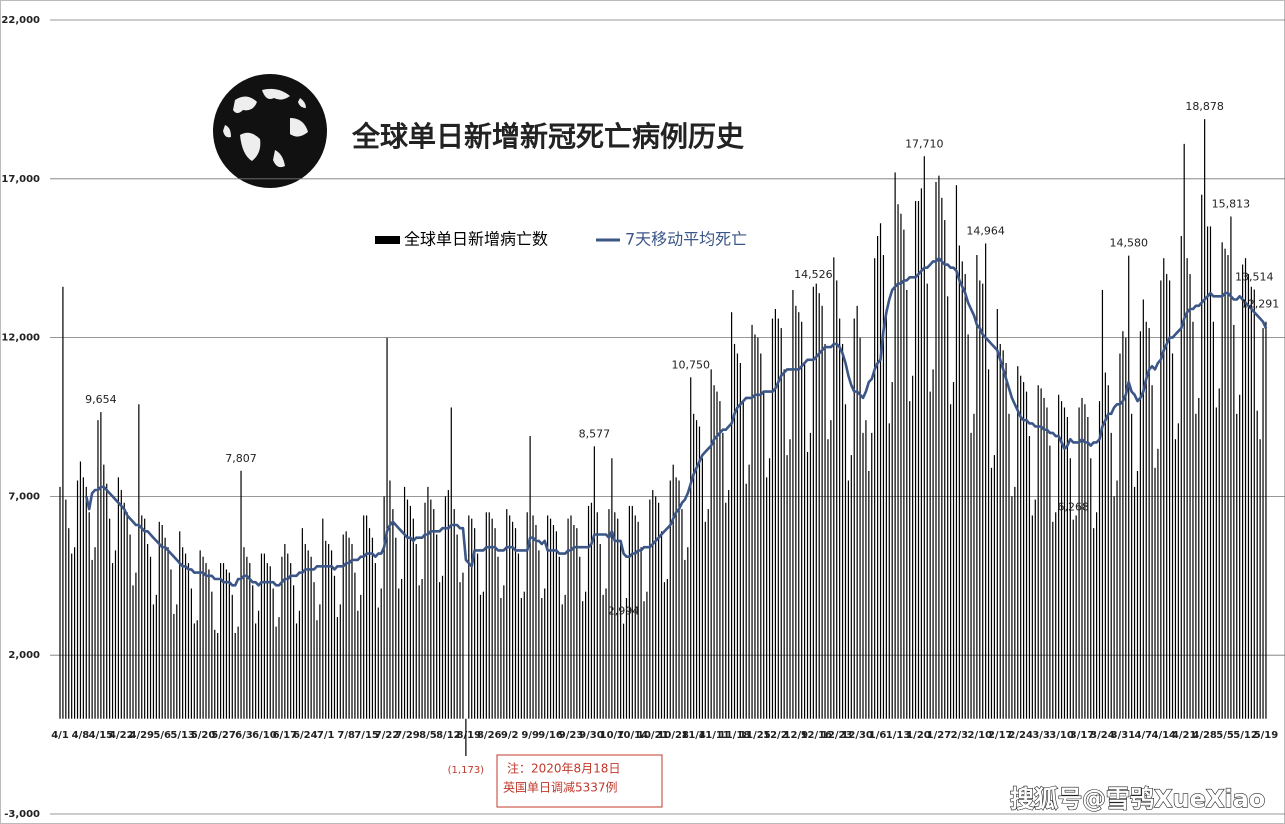  I want to click on data-label: 10,750, so click(690, 364).